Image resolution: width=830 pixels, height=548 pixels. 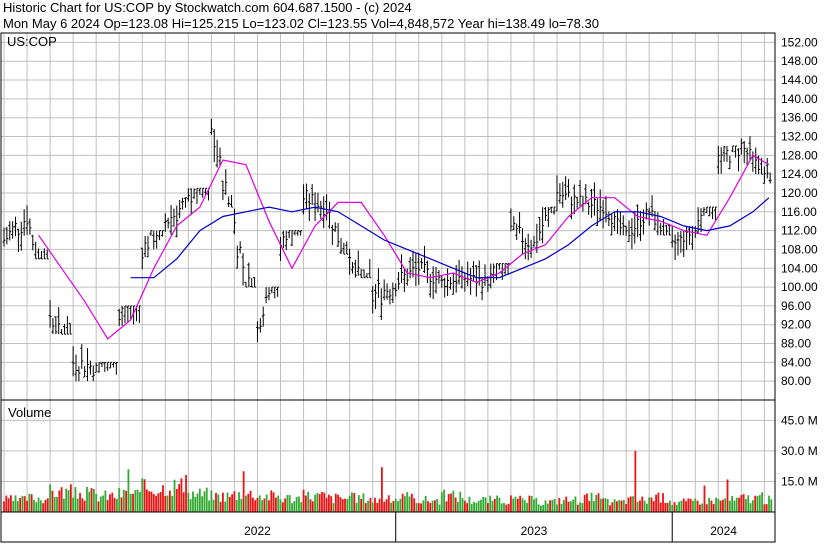 What do you see at coordinates (388, 481) in the screenshot?
I see `volume-bars` at bounding box center [388, 481].